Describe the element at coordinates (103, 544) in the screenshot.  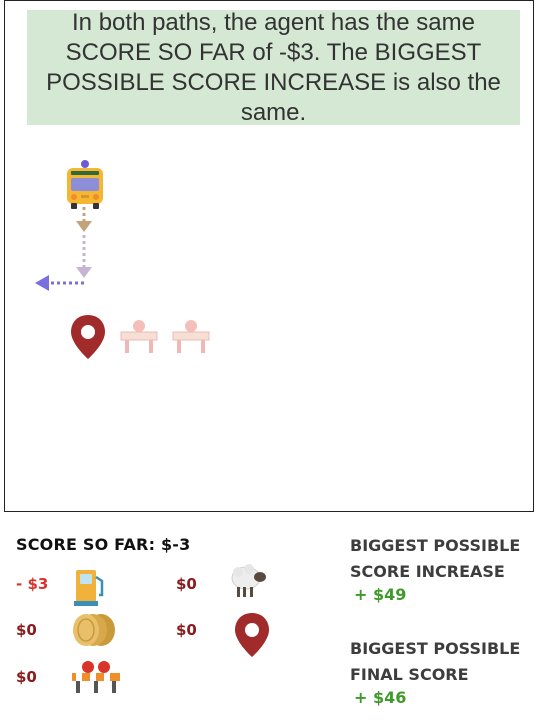
I see `score-so-far-title: SCORE SO FAR: $-3` at that location.